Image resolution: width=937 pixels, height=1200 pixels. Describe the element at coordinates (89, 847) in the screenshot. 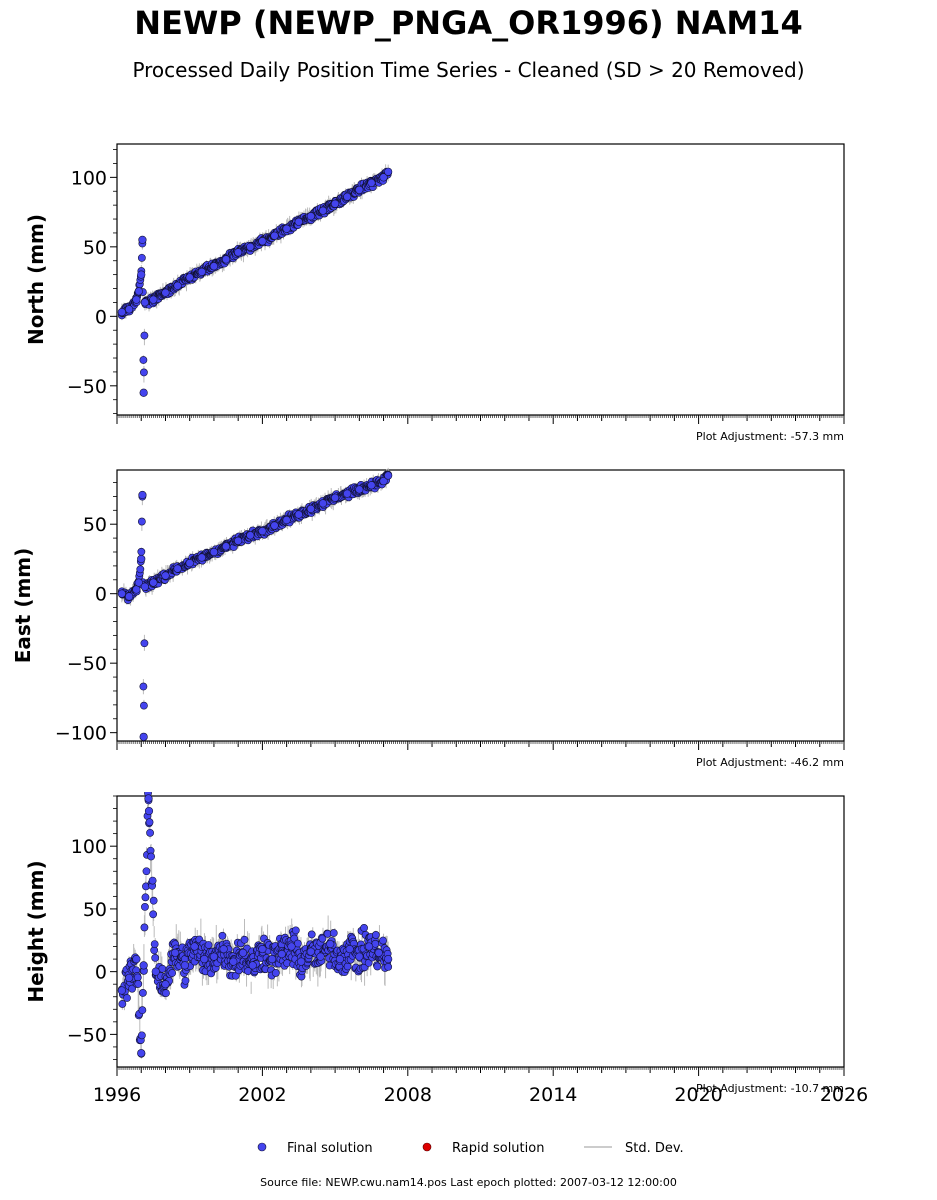

I see `y-tick-label: 100` at that location.